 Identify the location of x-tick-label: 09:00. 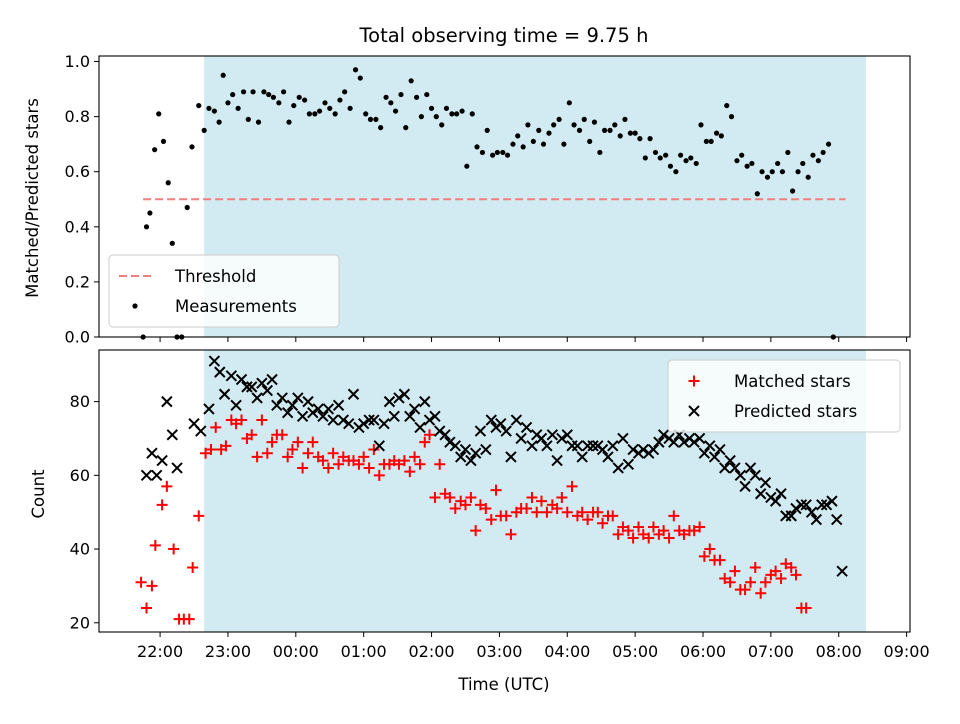
(907, 651).